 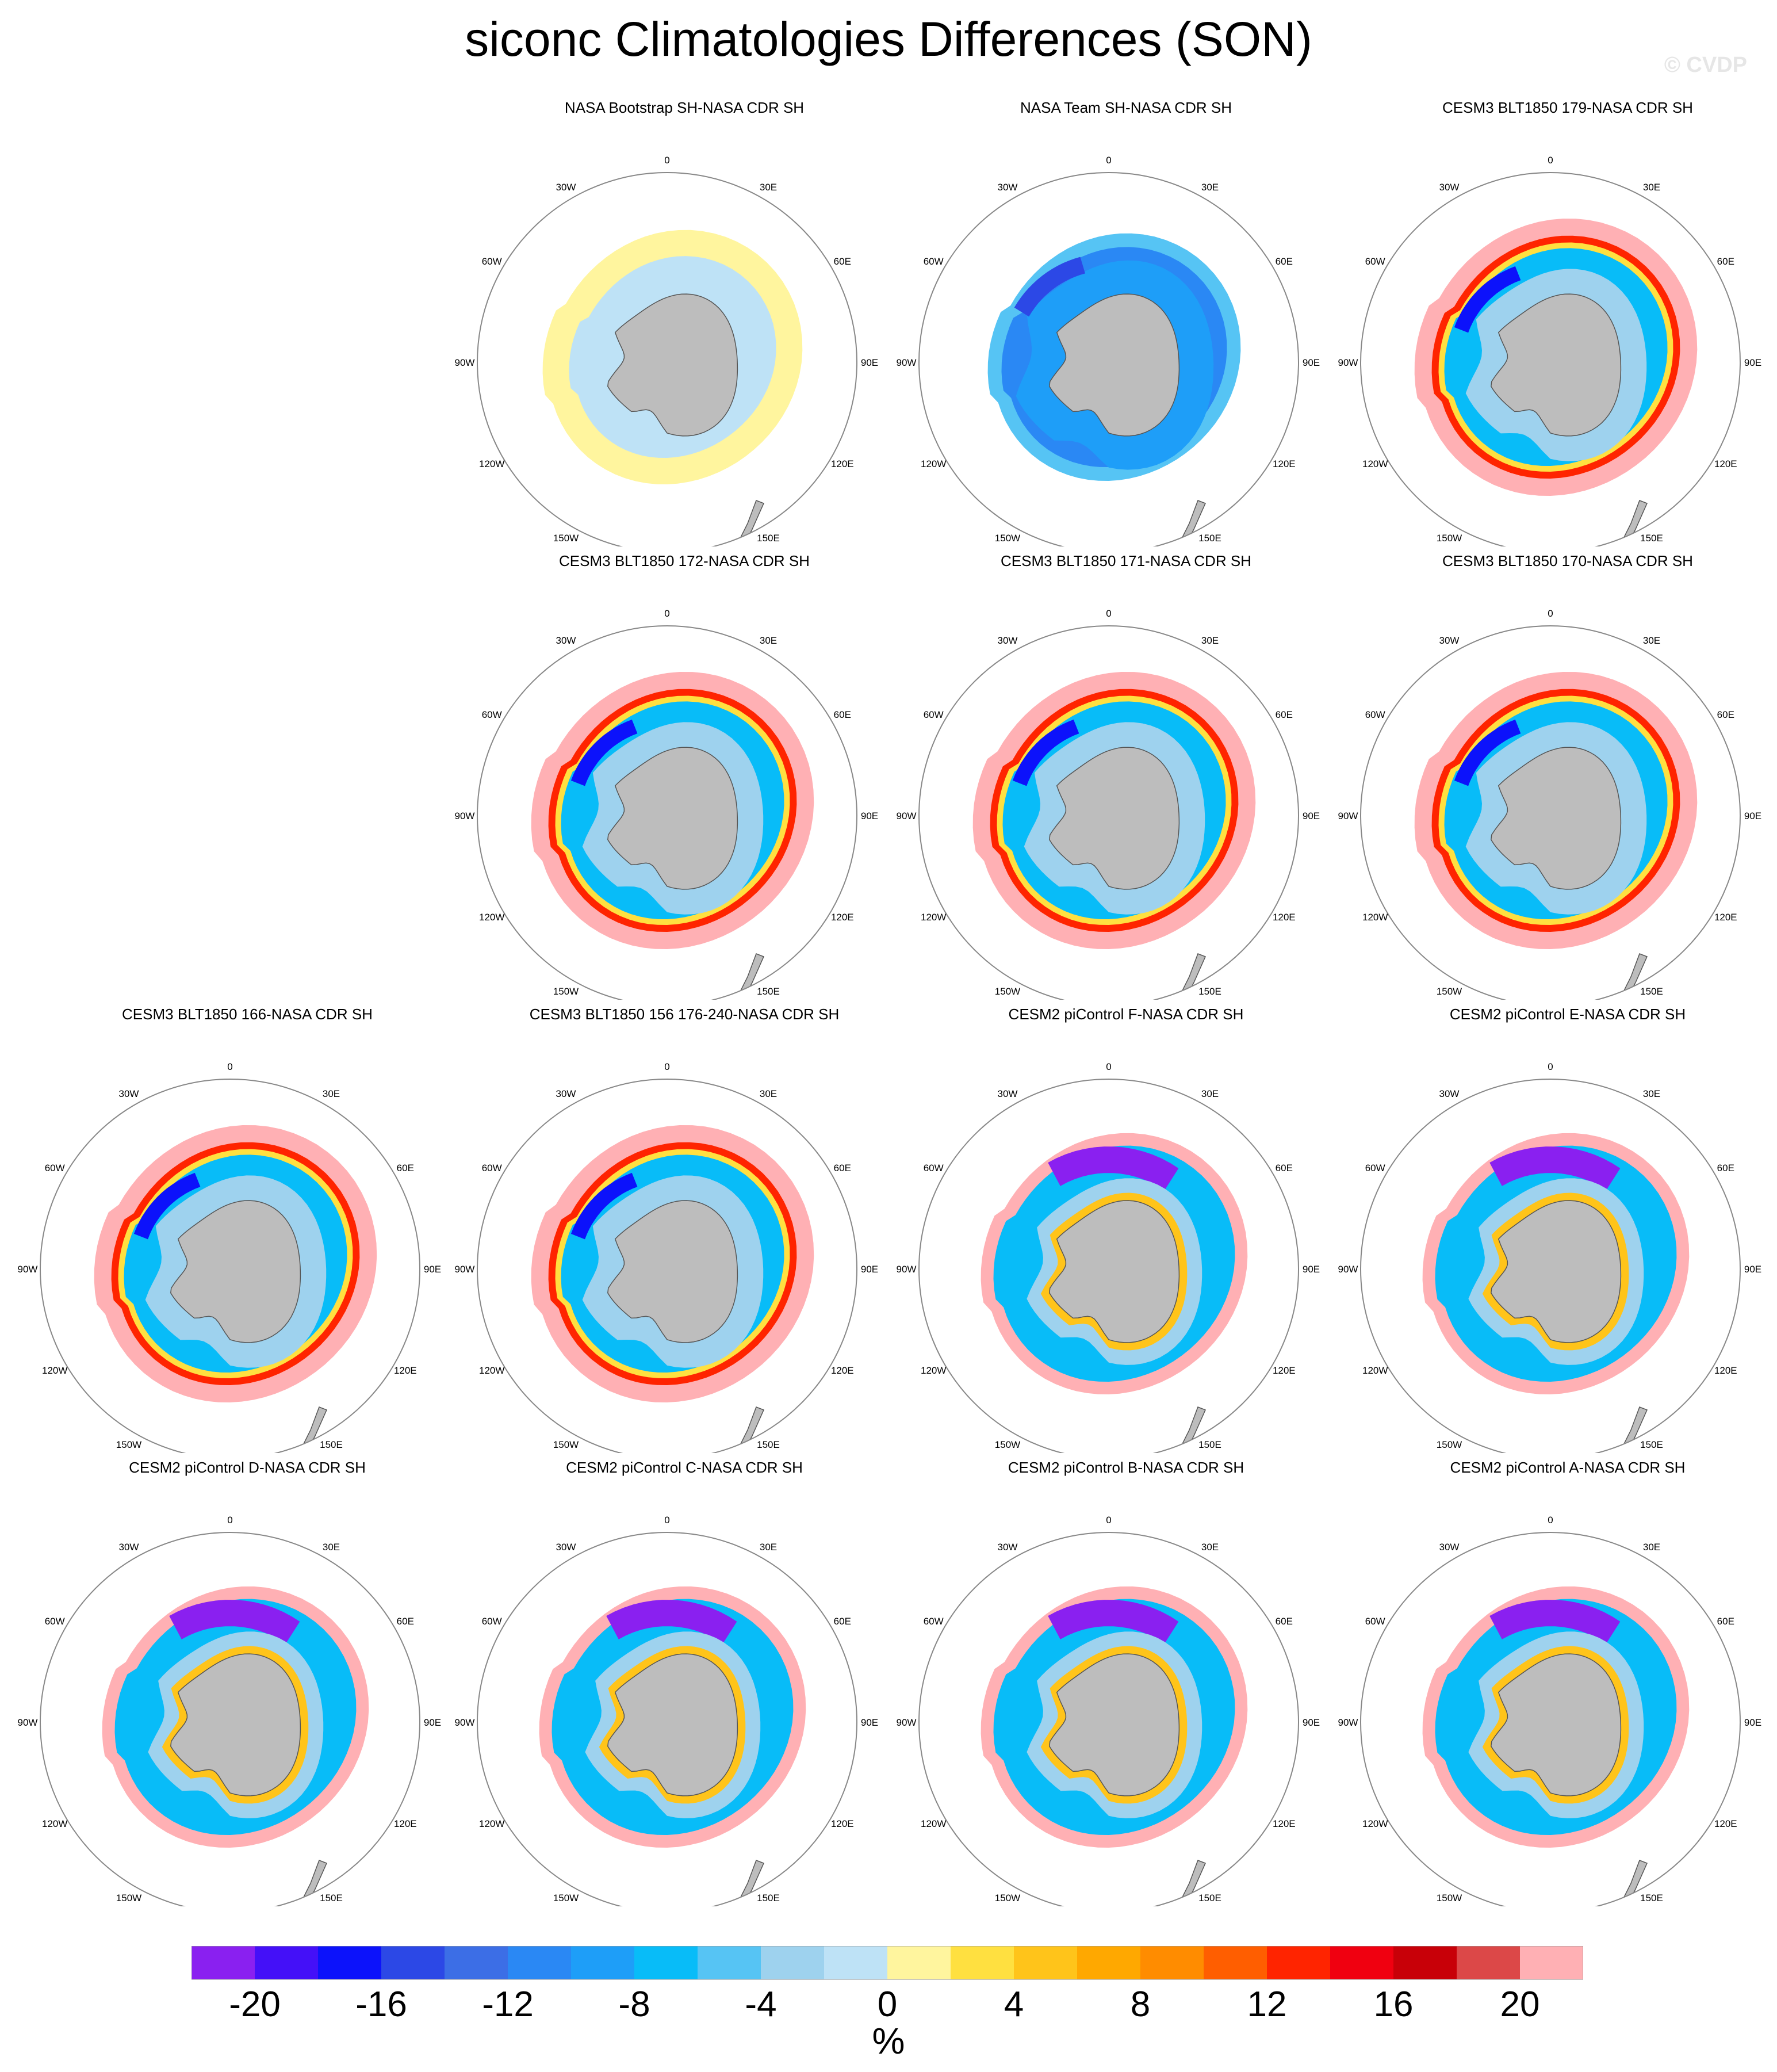 I want to click on panel-title: NASA Team SH-NASA CDR SH, so click(x=1126, y=108).